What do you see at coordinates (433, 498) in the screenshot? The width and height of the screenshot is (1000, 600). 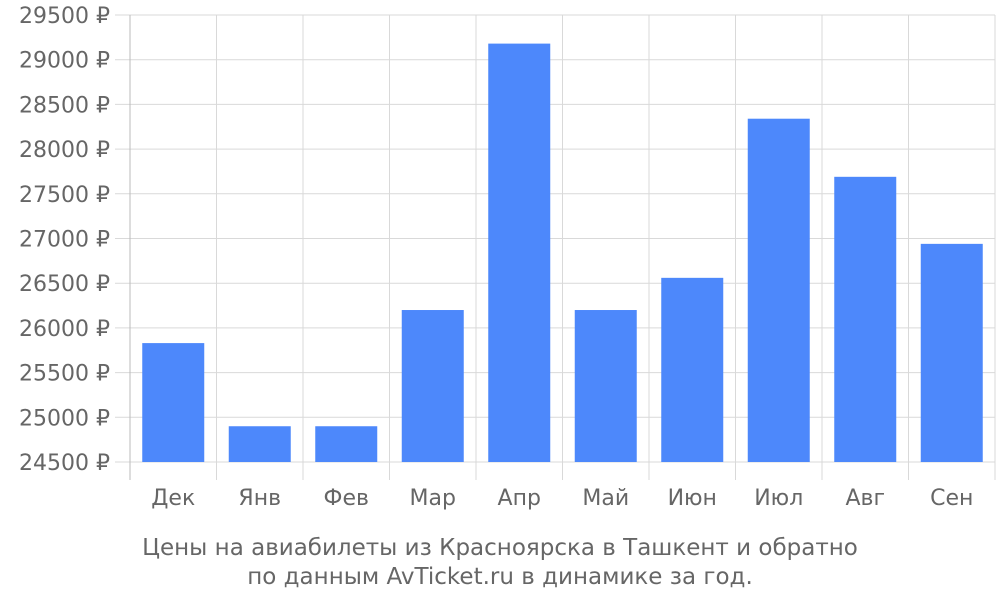 I see `x-tick-label: Мар` at bounding box center [433, 498].